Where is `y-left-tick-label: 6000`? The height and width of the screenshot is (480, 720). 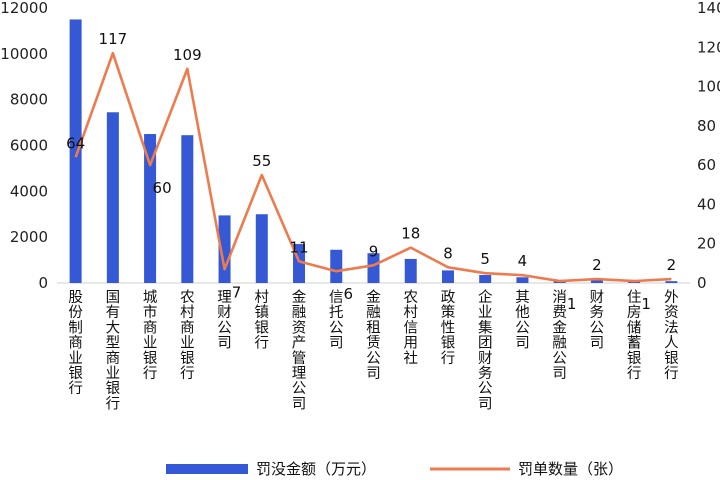
y-left-tick-label: 6000 is located at coordinates (29, 146).